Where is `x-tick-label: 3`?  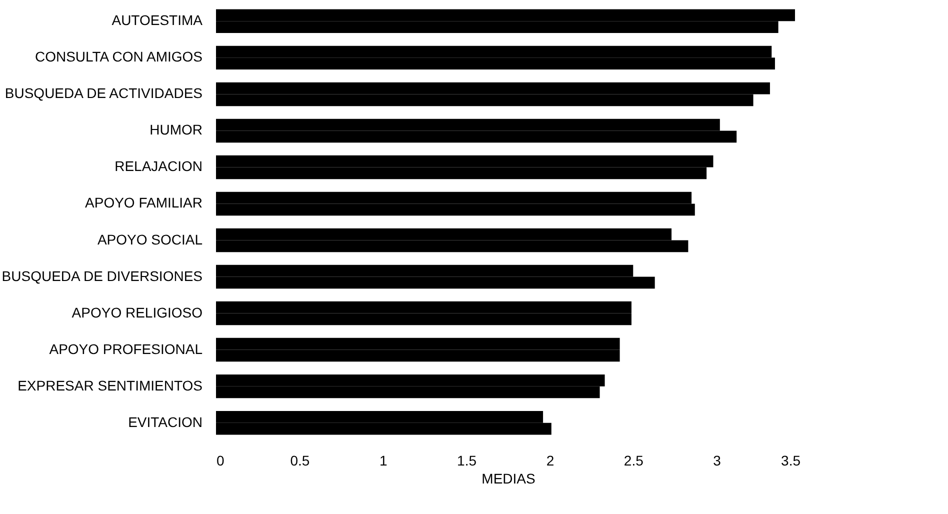
x-tick-label: 3 is located at coordinates (717, 460).